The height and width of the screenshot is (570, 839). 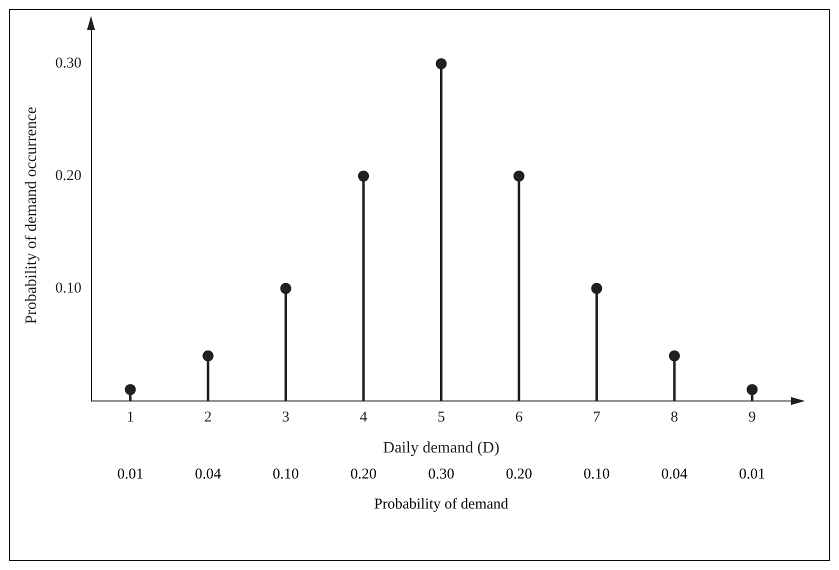 What do you see at coordinates (286, 418) in the screenshot?
I see `x-tick-label: 3` at bounding box center [286, 418].